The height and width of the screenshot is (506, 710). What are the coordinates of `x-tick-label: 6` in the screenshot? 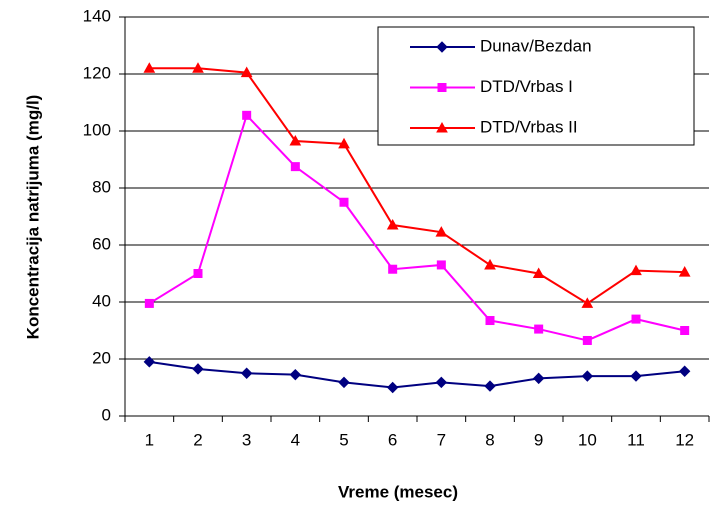 It's located at (392, 439).